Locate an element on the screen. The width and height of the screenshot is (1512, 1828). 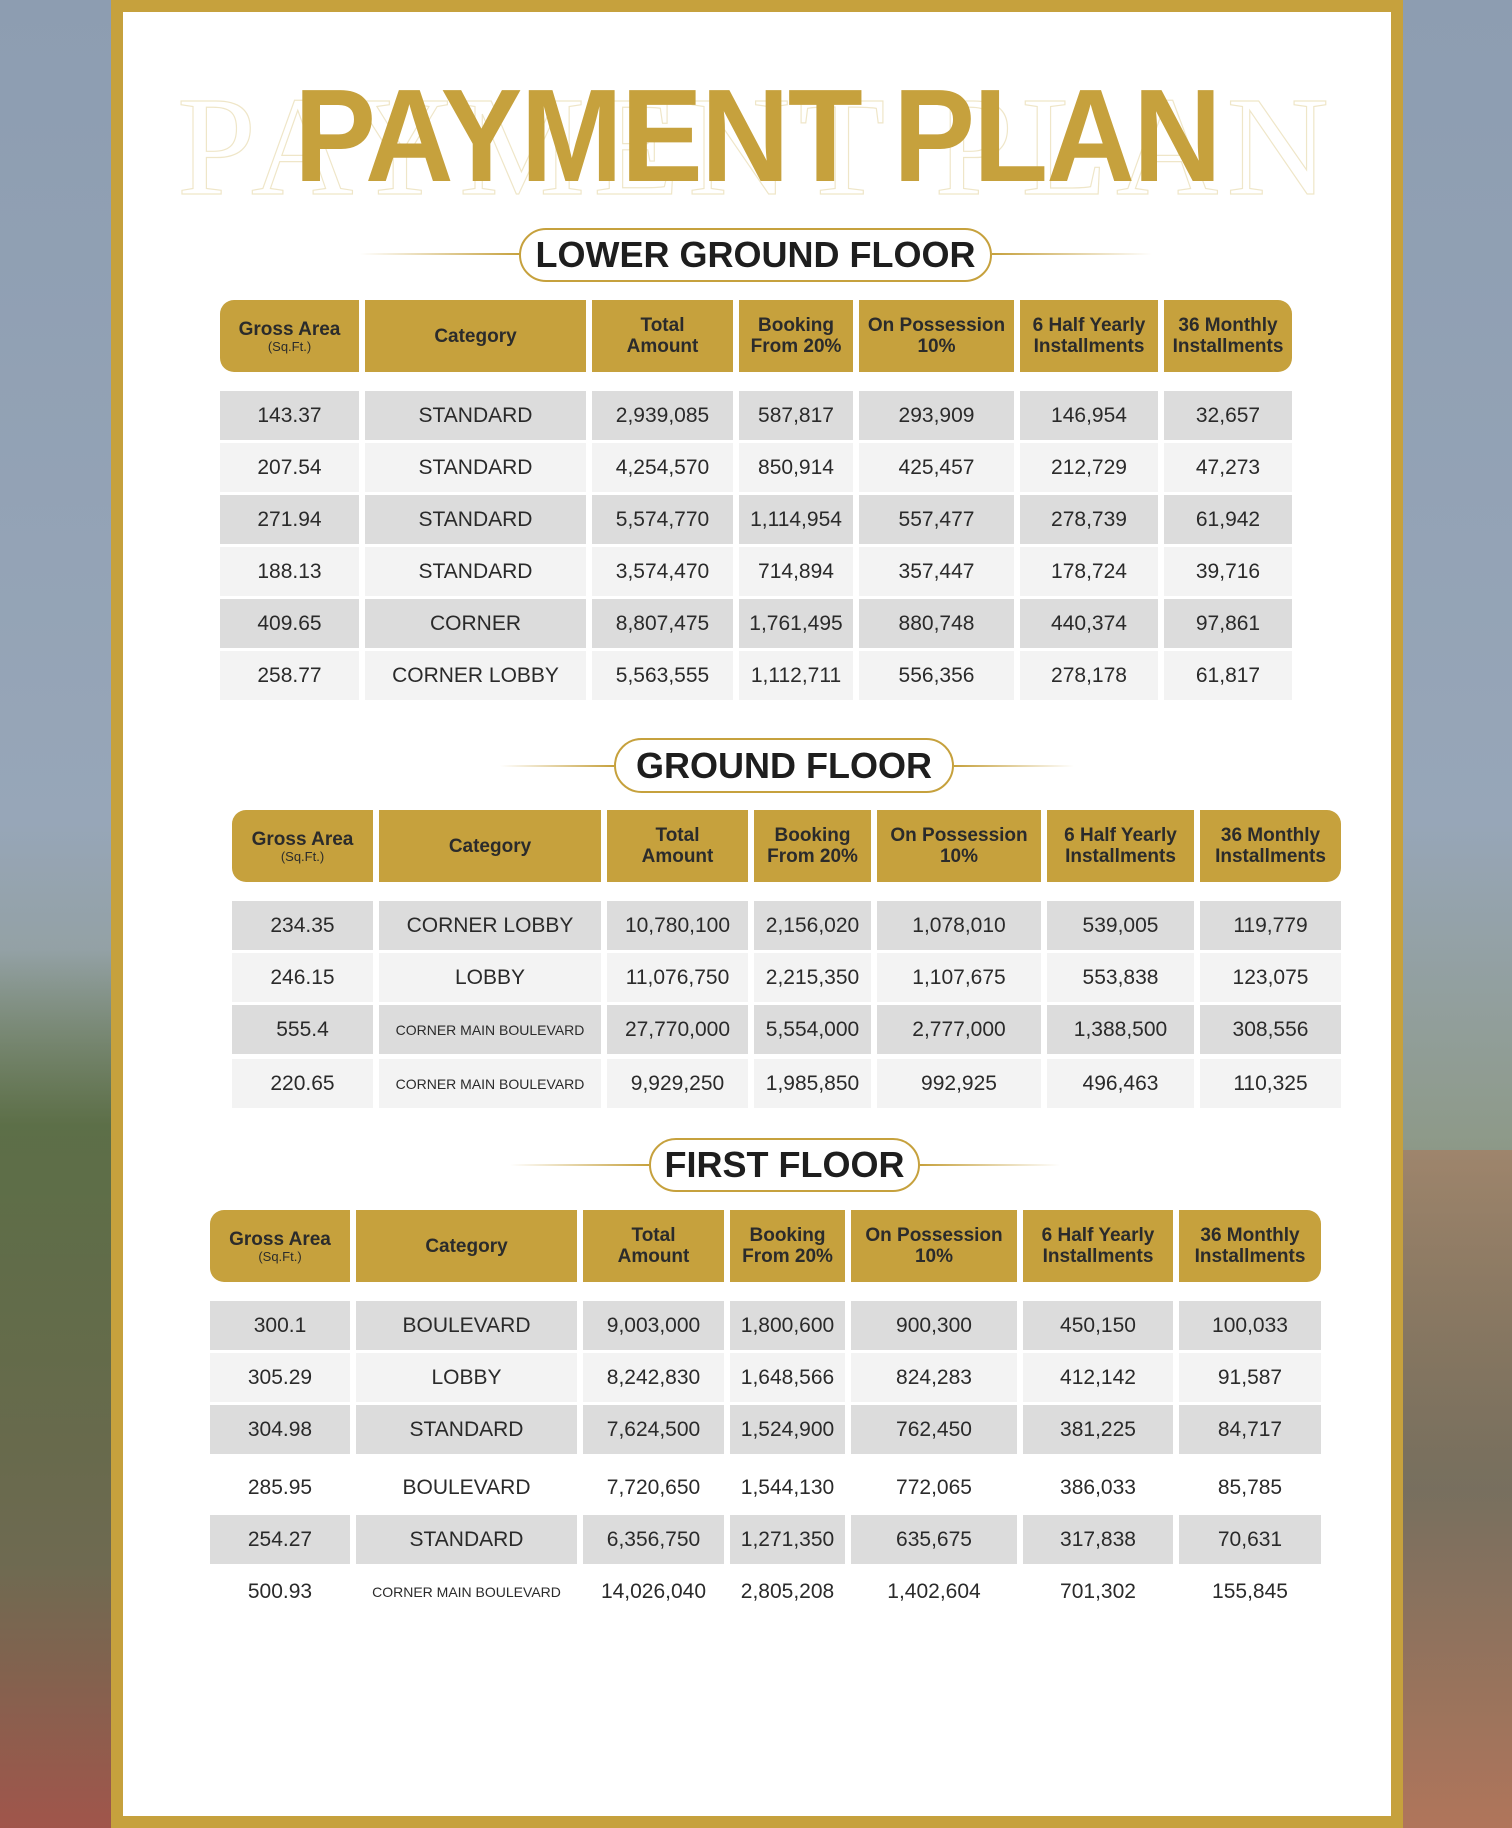
cell-half-yearly: 381,225 is located at coordinates (1098, 1429).